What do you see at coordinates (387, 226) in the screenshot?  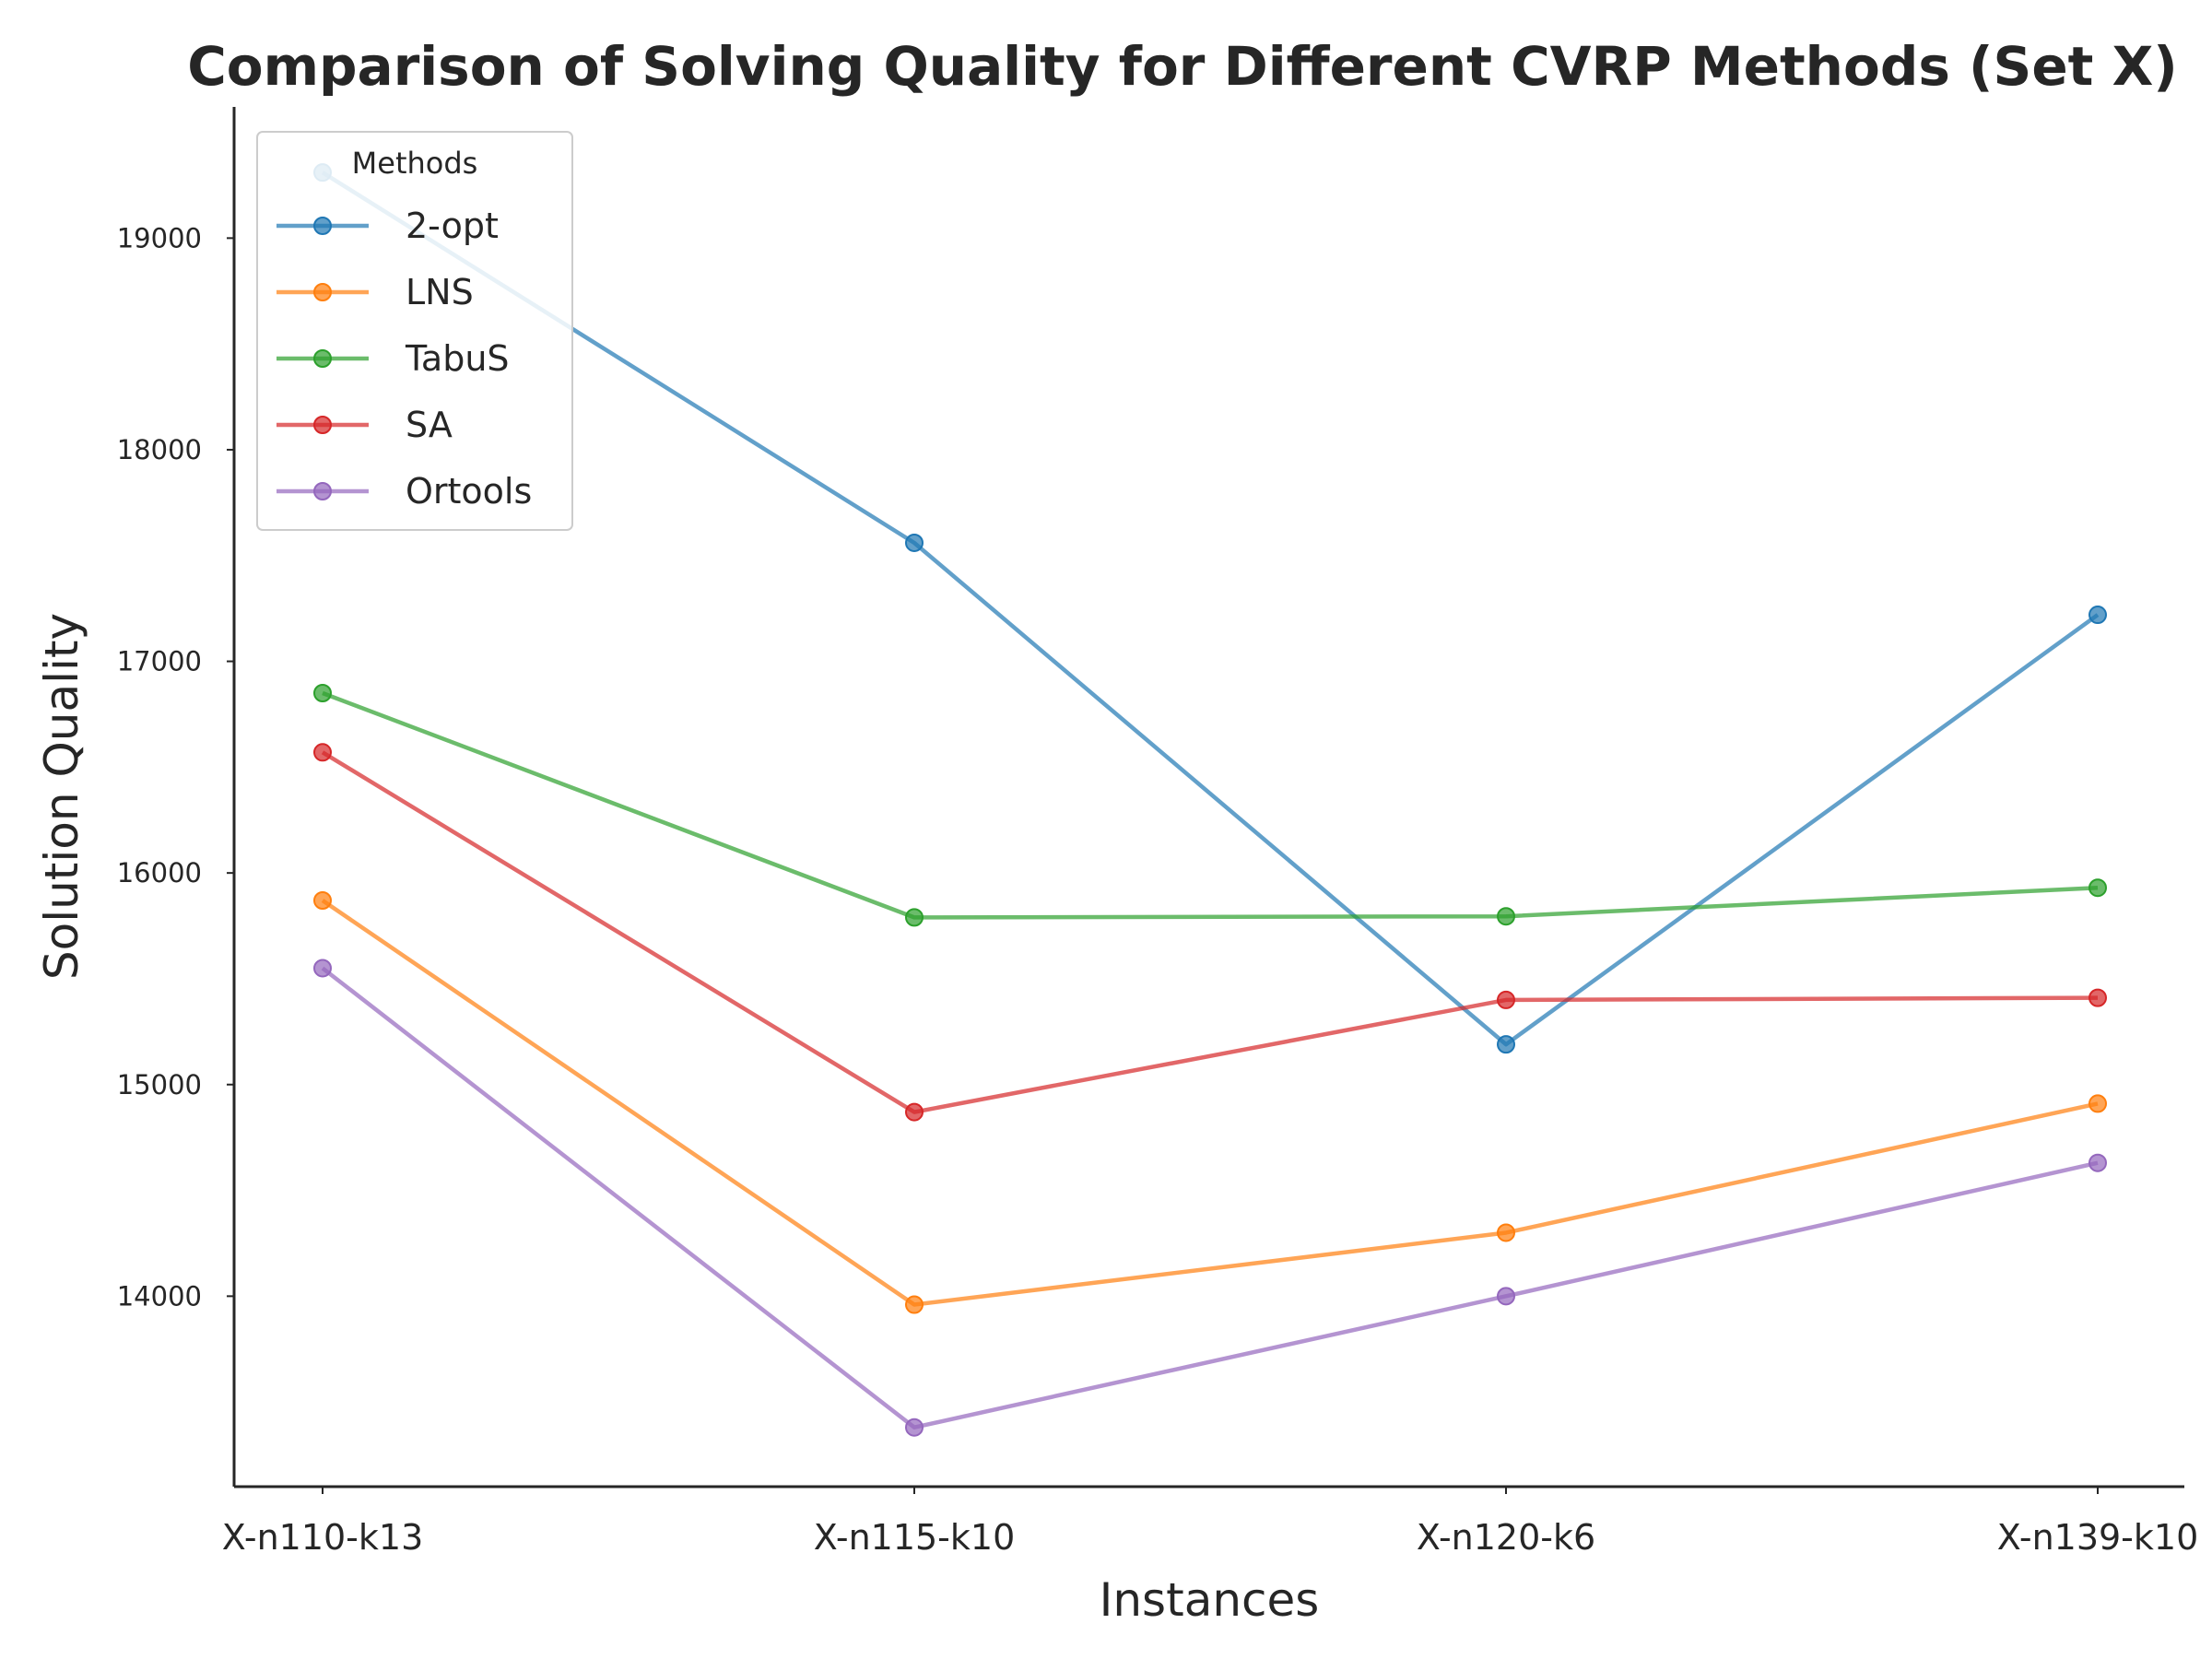 I see `legend-entry-2-opt: 2-opt` at bounding box center [387, 226].